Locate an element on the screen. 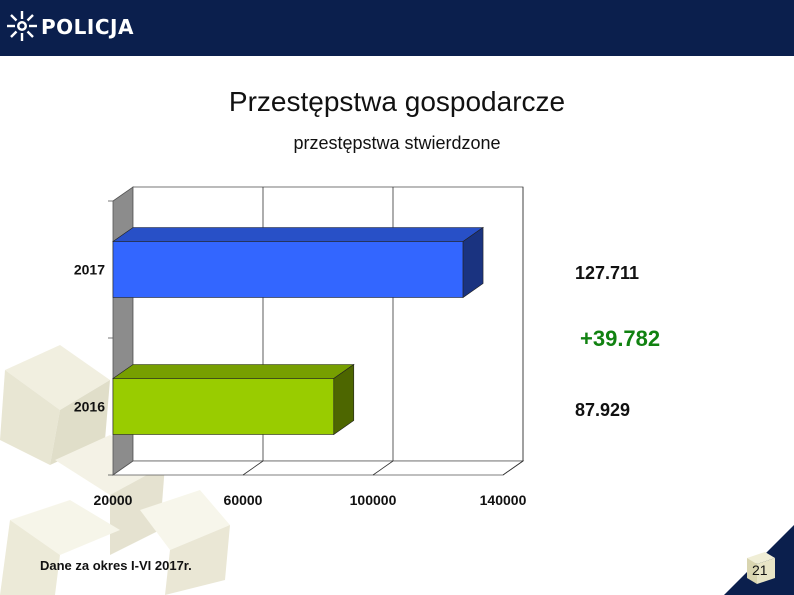  page-number: 21 is located at coordinates (760, 570).